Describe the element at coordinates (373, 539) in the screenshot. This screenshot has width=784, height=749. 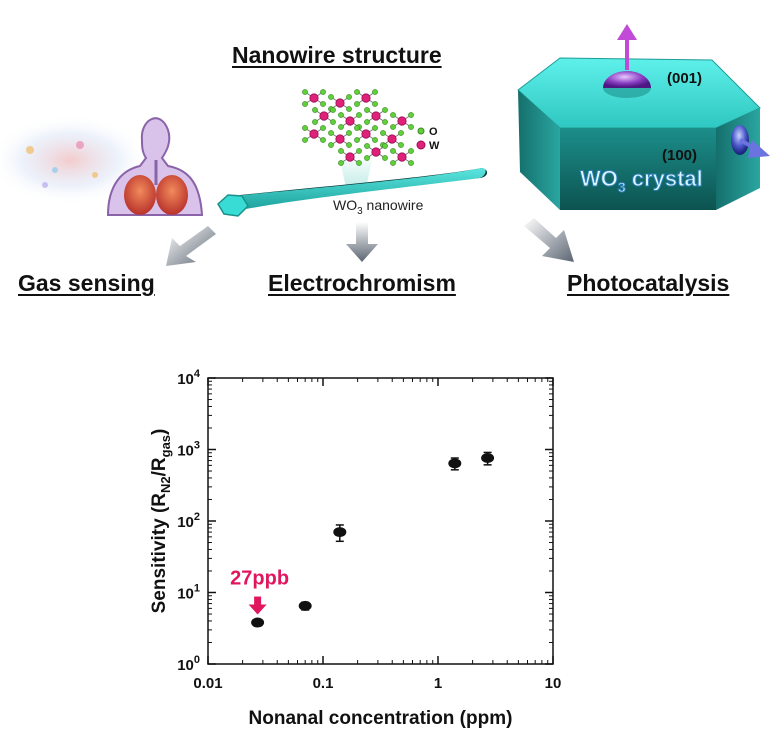
I see `data-points` at that location.